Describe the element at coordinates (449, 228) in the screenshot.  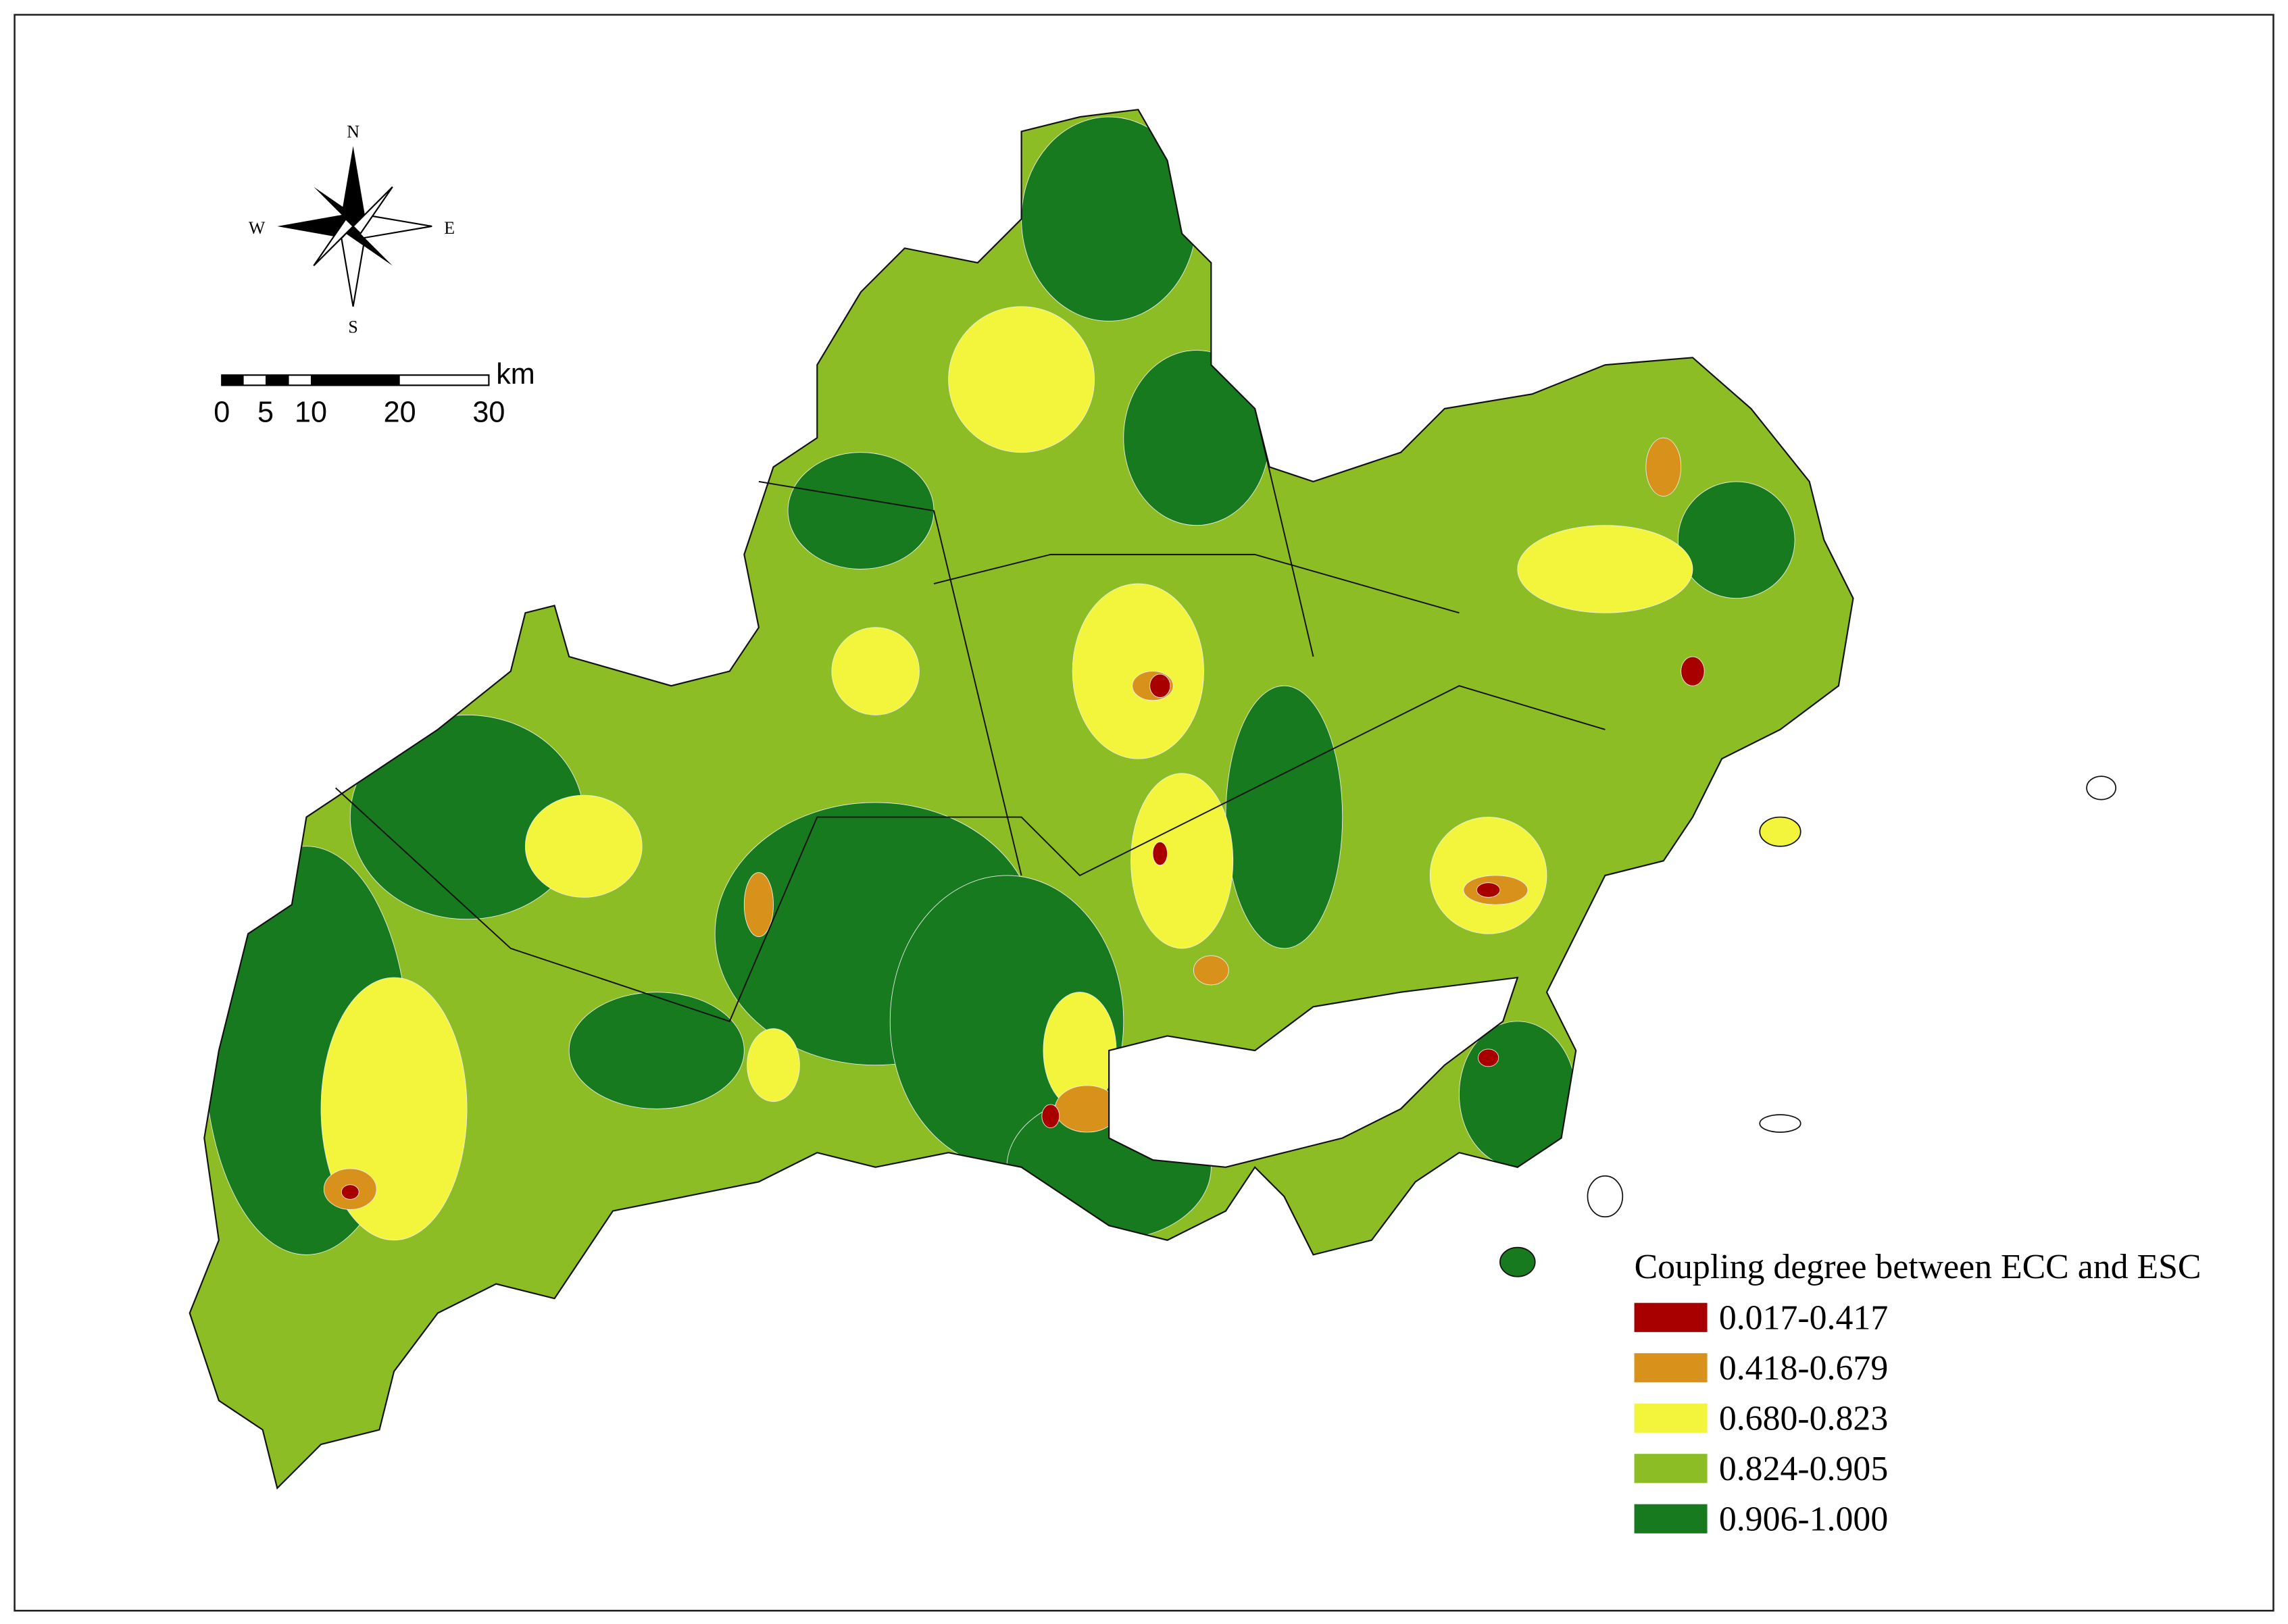
I see `compass-label: E` at that location.